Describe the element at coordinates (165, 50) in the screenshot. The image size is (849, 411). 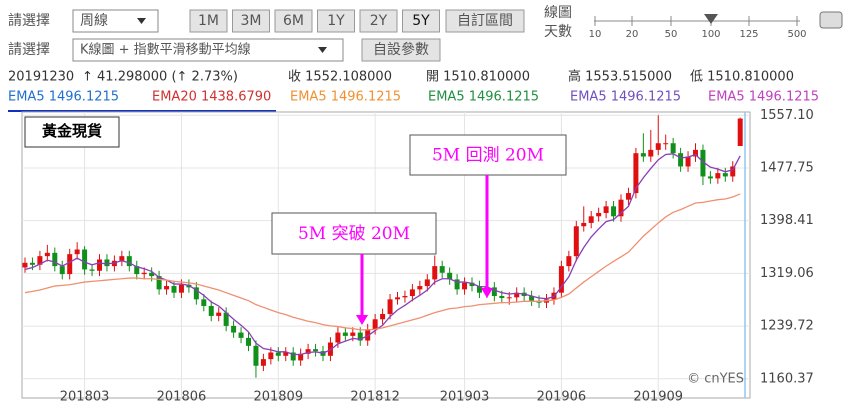
I see `chart-select-text: K線圖 + 指數平滑移動平均線` at that location.